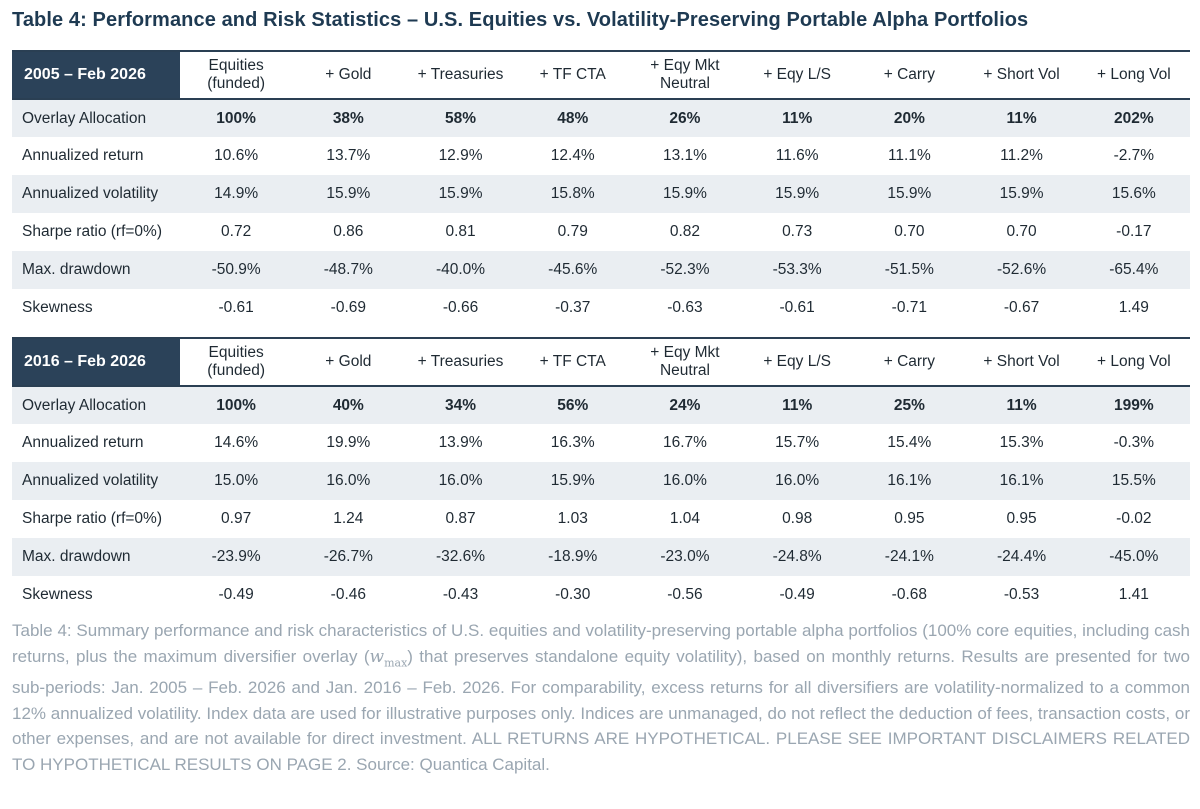 This screenshot has height=809, width=1200. I want to click on table-cell: 40%, so click(348, 405).